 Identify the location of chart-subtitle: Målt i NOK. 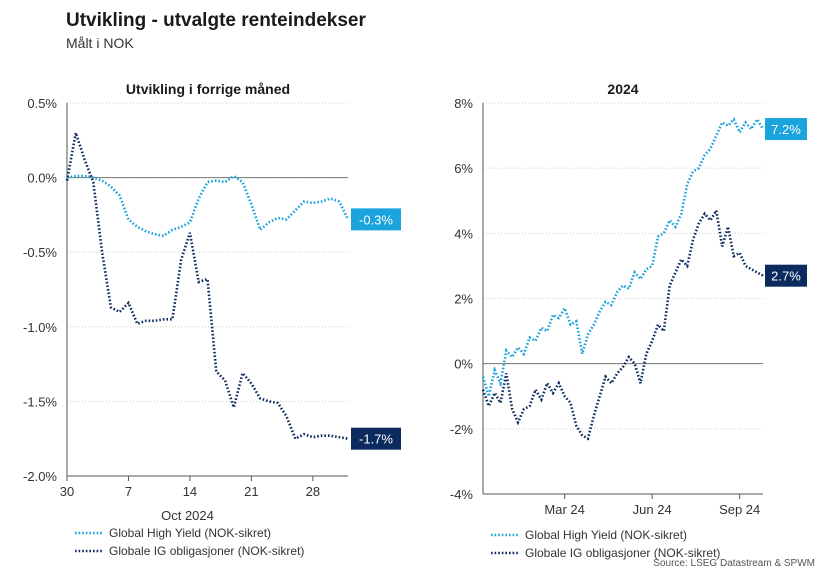
(100, 43).